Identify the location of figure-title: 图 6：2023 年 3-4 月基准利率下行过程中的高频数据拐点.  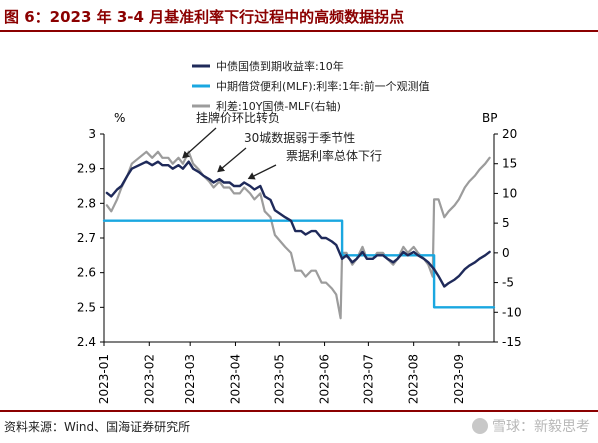
(204, 17).